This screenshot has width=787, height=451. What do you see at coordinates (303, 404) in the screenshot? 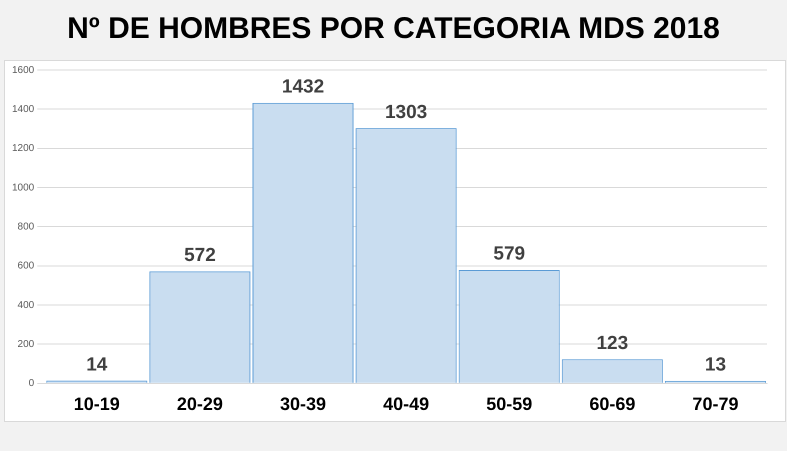
I see `x-tick-label: 30-39` at bounding box center [303, 404].